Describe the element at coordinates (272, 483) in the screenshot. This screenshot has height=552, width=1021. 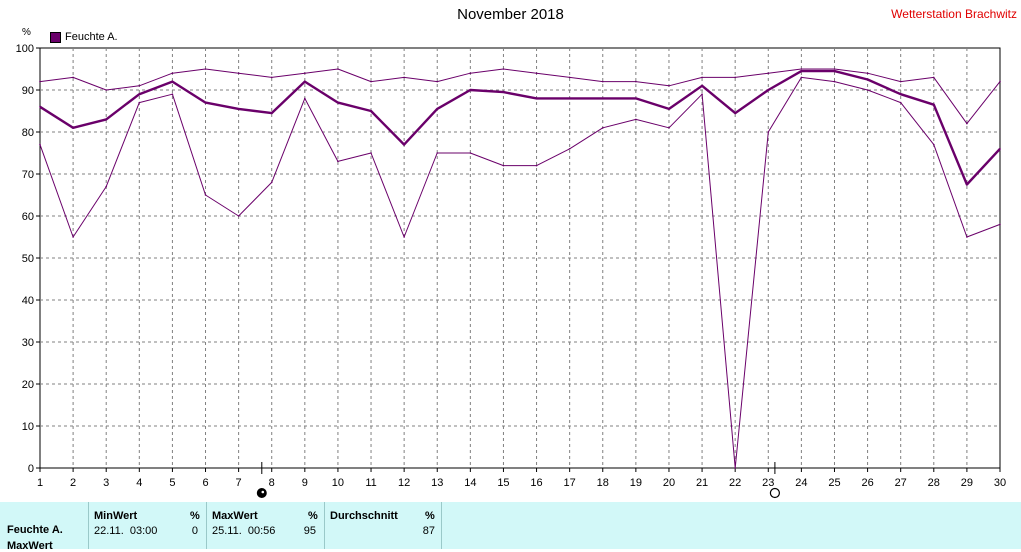
I see `x-tick-label: 8` at that location.